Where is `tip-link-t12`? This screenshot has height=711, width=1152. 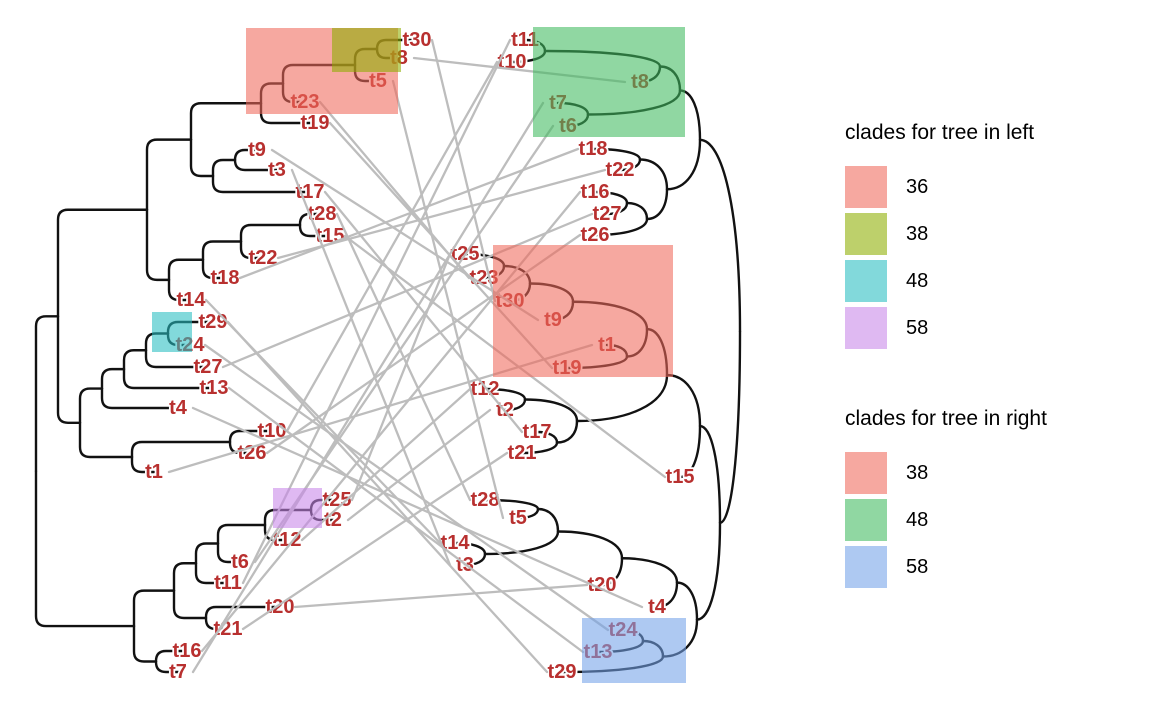 tip-link-t12 is located at coordinates (386, 464).